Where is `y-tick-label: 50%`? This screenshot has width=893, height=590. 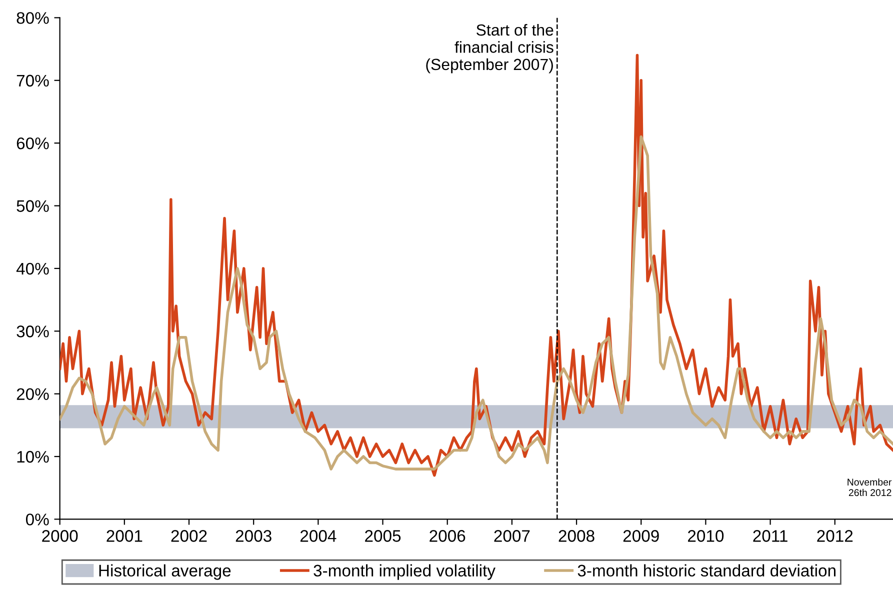 y-tick-label: 50% is located at coordinates (32, 206).